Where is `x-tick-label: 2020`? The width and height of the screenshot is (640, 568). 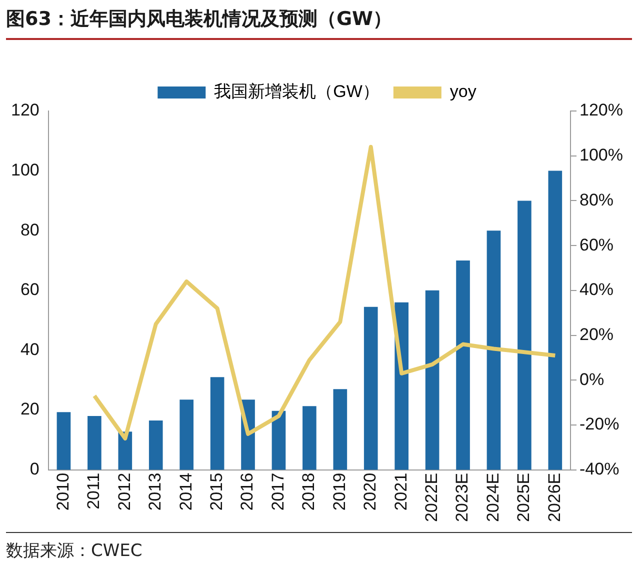
x-tick-label: 2020 is located at coordinates (370, 491).